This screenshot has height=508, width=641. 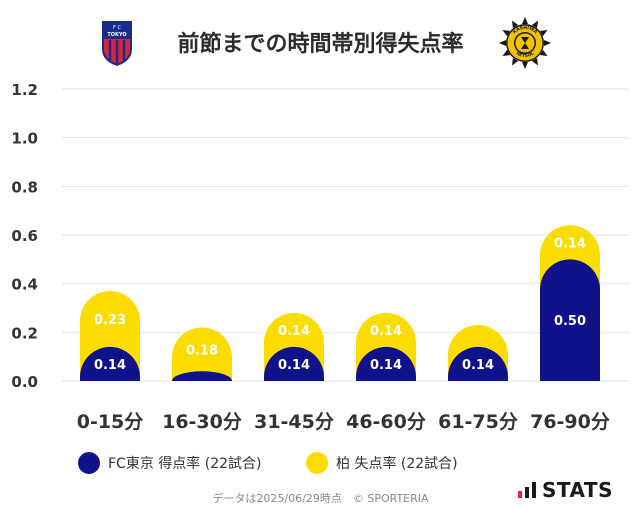 What do you see at coordinates (24, 333) in the screenshot?
I see `y-tick-label: 0.2` at bounding box center [24, 333].